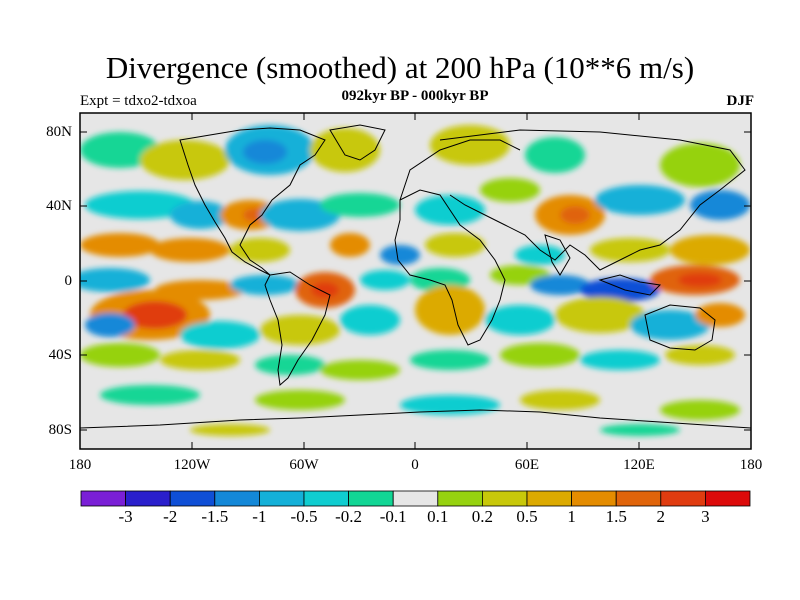 Image resolution: width=800 pixels, height=600 pixels. What do you see at coordinates (304, 516) in the screenshot?
I see `colorbar-label: -0.5` at bounding box center [304, 516].